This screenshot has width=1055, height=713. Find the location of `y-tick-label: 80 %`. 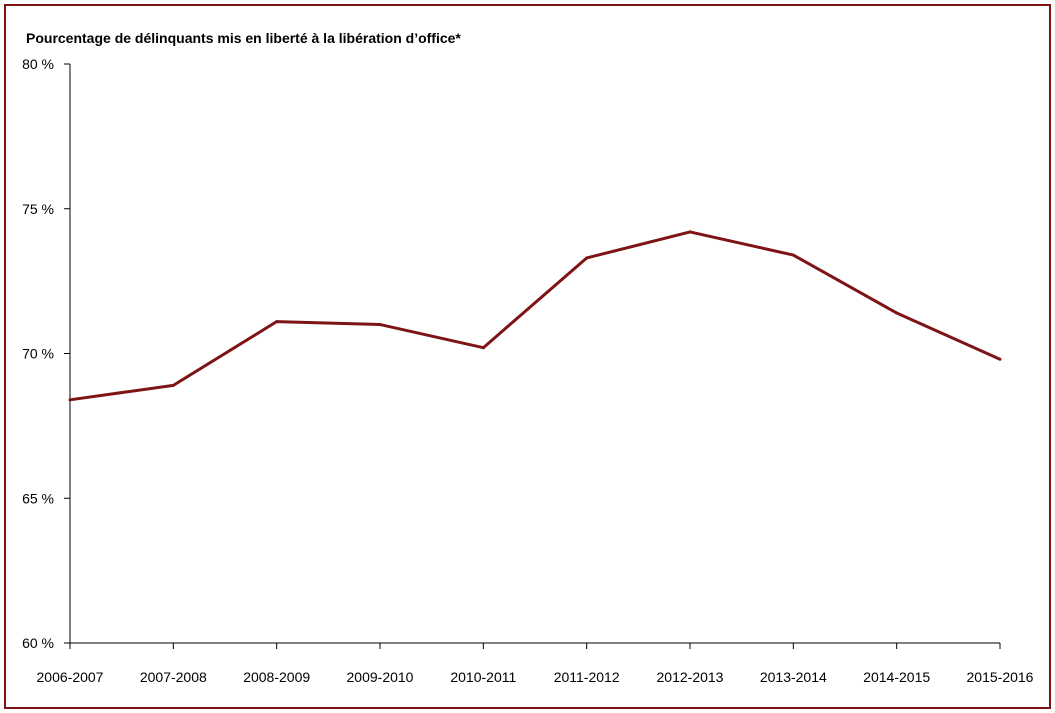

y-tick-label: 80 % is located at coordinates (38, 64).